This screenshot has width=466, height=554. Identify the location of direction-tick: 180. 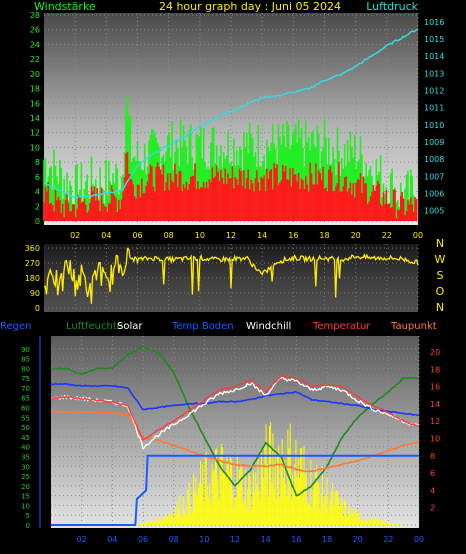
(32, 278).